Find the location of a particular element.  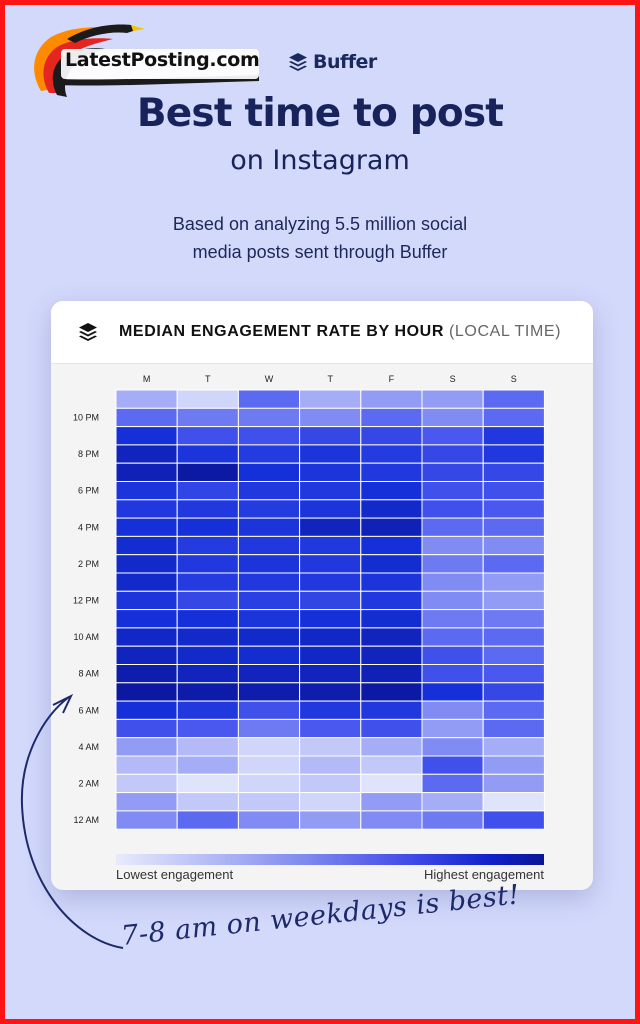

legend-gradient is located at coordinates (330, 859).